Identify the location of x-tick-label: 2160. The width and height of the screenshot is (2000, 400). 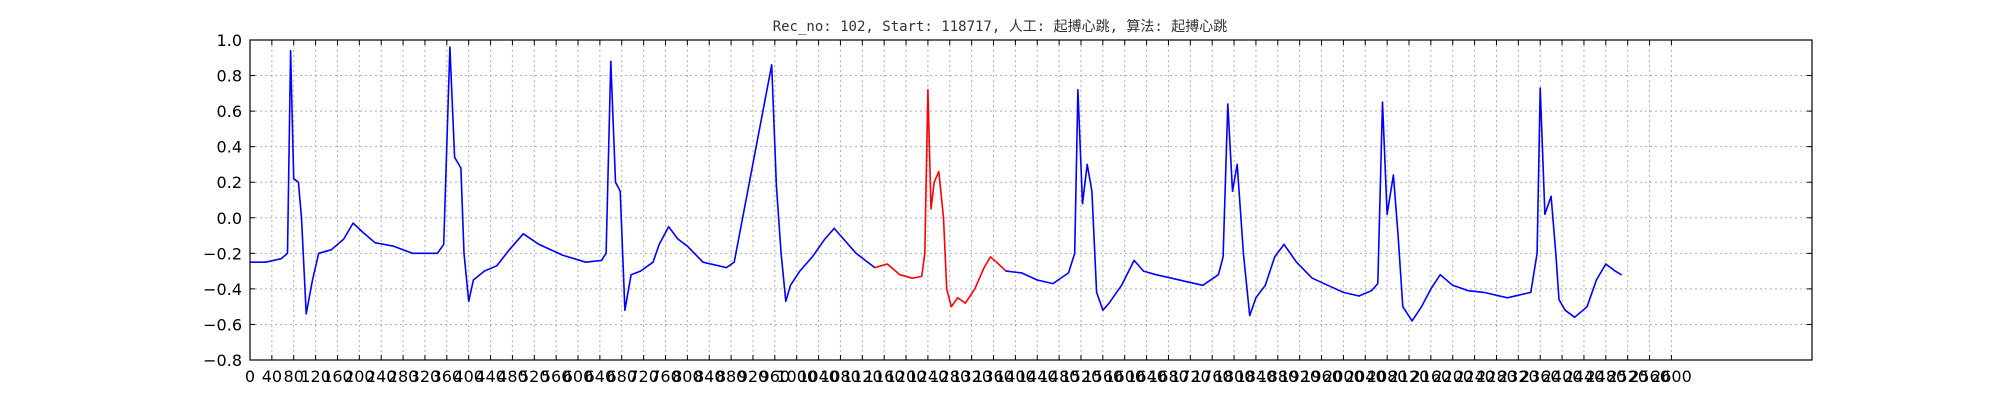
(1431, 376).